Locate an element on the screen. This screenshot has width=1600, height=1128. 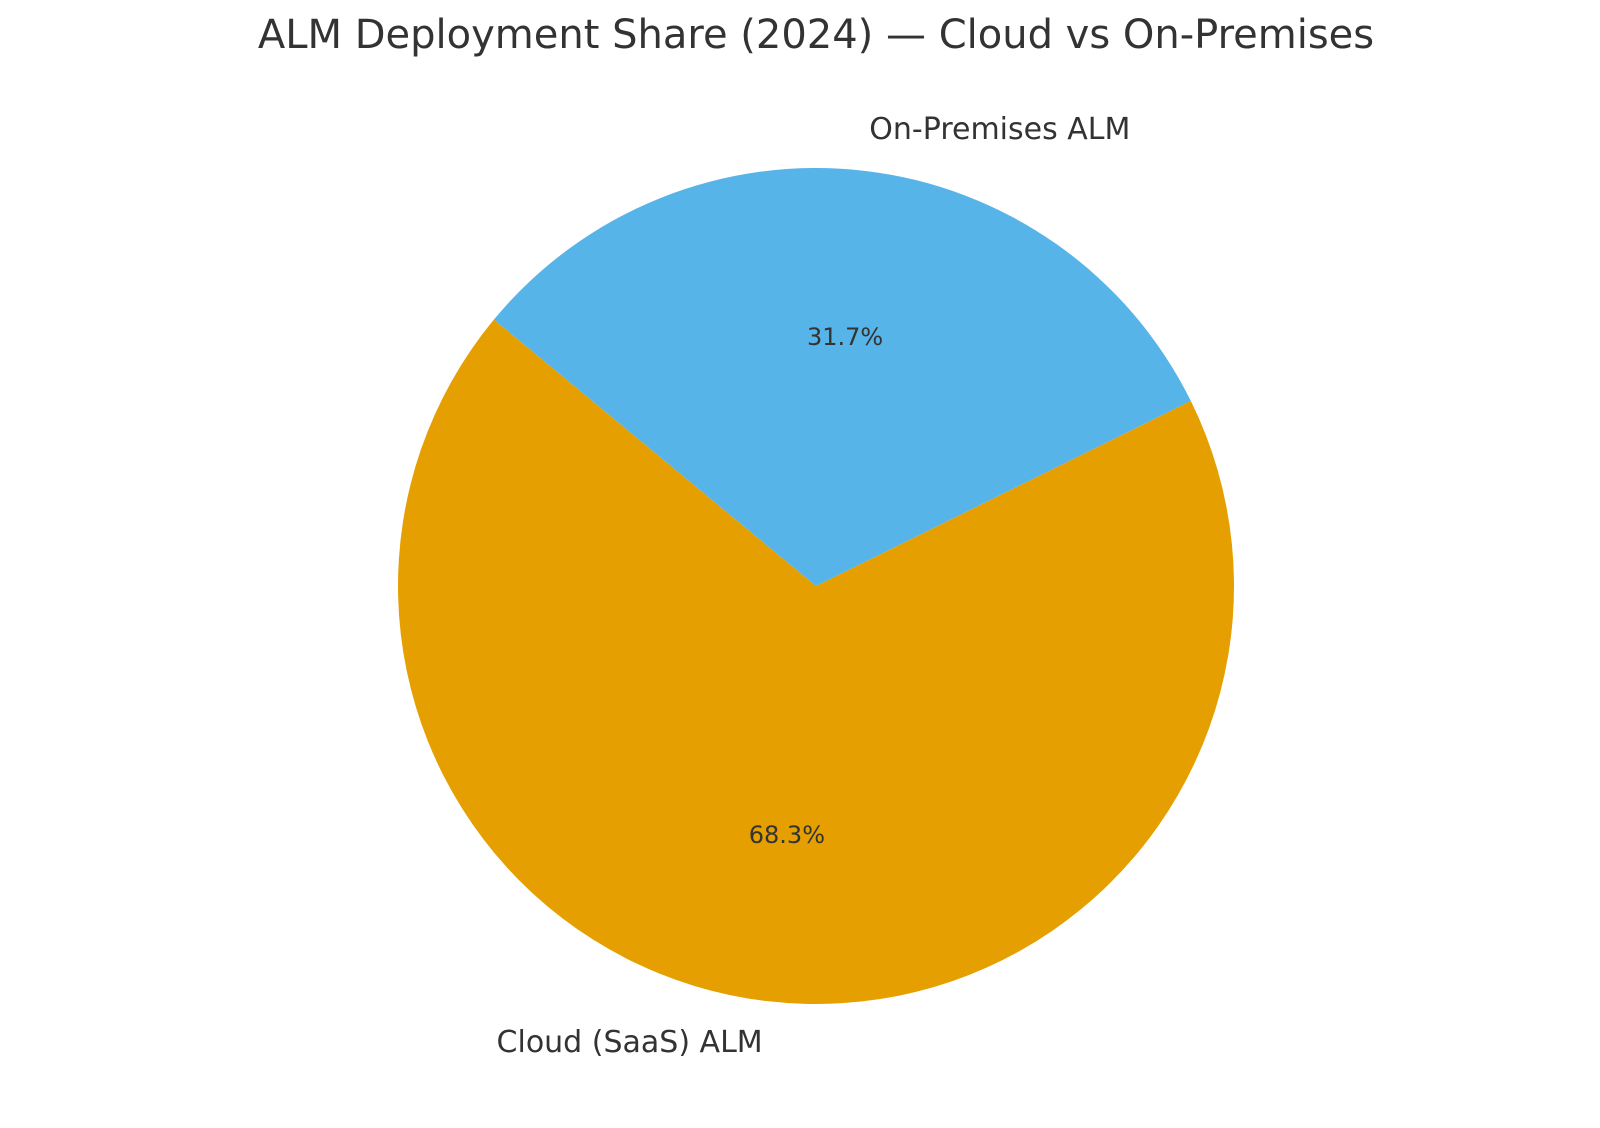
slice-label-on-premises-alm: On-Premises ALM is located at coordinates (999, 129).